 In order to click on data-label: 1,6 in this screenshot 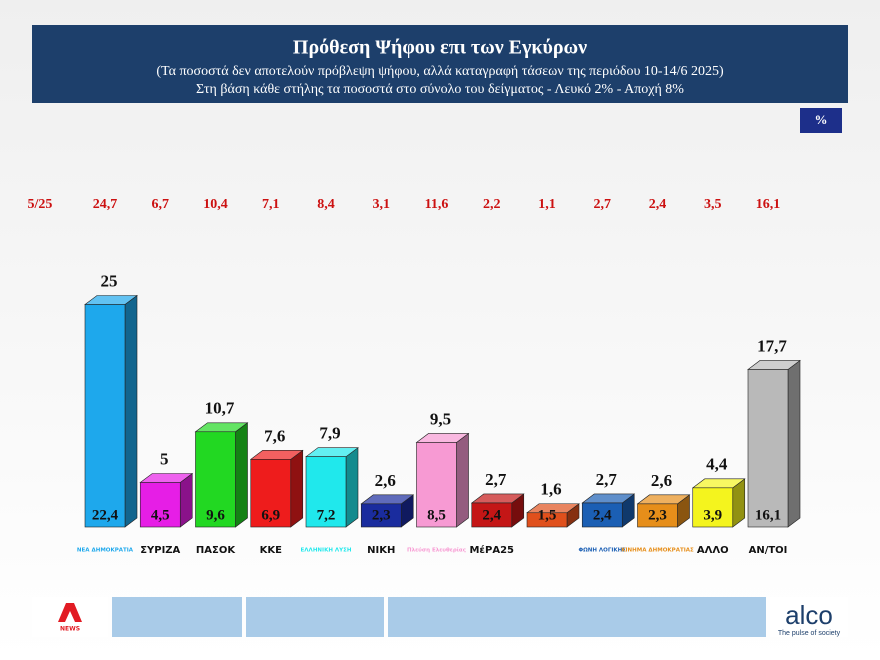, I will do `click(550, 489)`.